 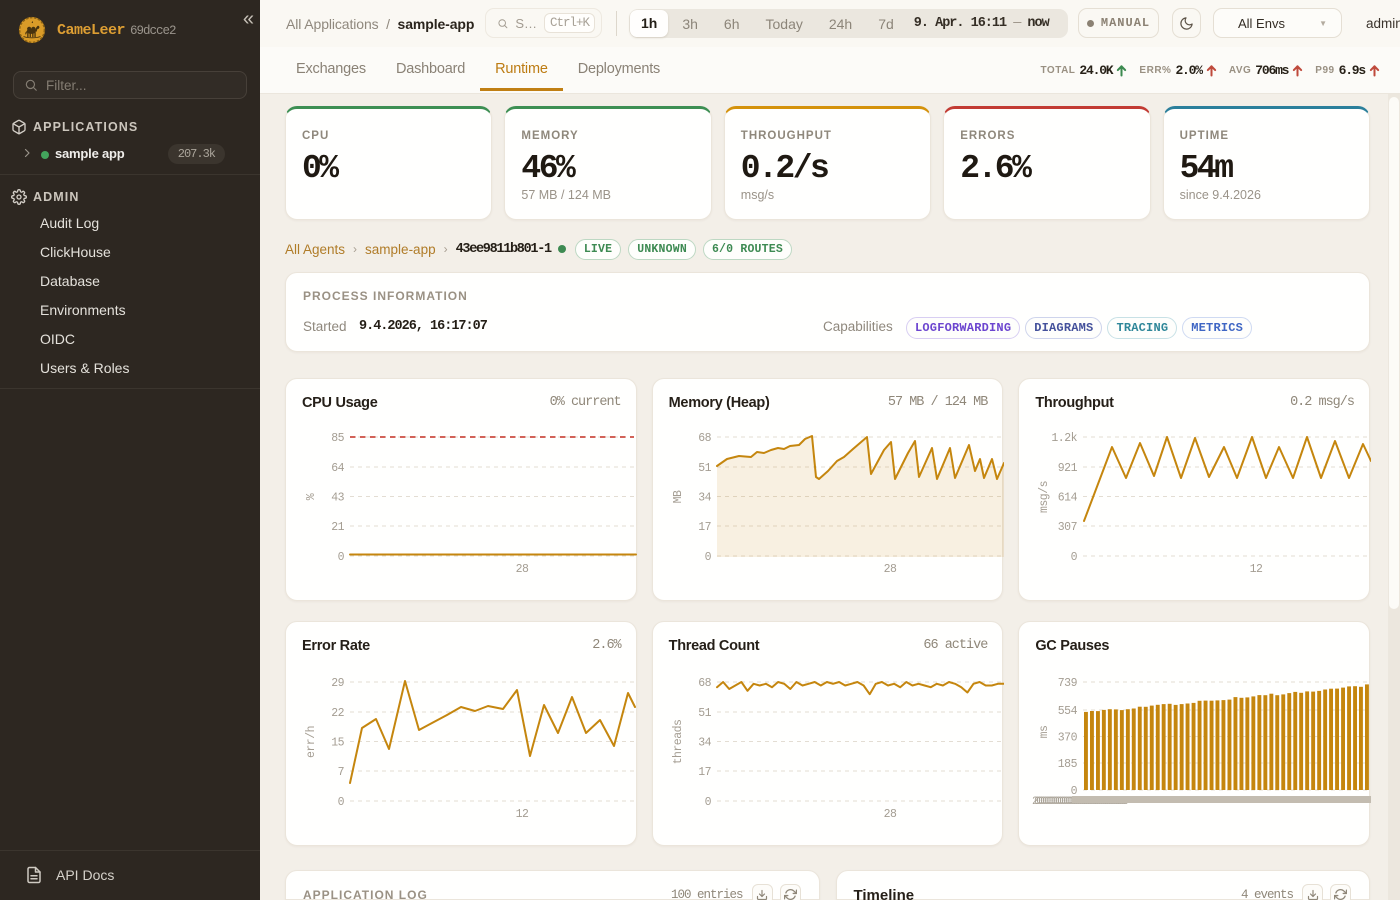 I want to click on svg-text: 554, so click(x=1068, y=711).